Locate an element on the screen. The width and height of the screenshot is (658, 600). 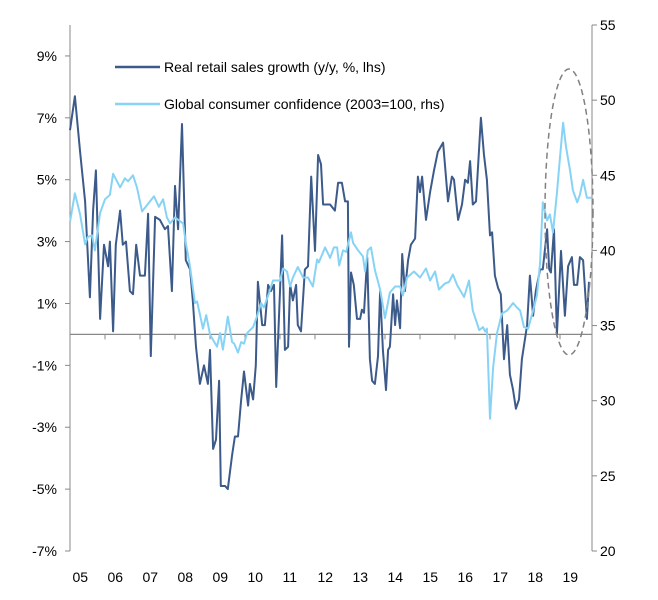
right-tick-label: 55 is located at coordinates (608, 25).